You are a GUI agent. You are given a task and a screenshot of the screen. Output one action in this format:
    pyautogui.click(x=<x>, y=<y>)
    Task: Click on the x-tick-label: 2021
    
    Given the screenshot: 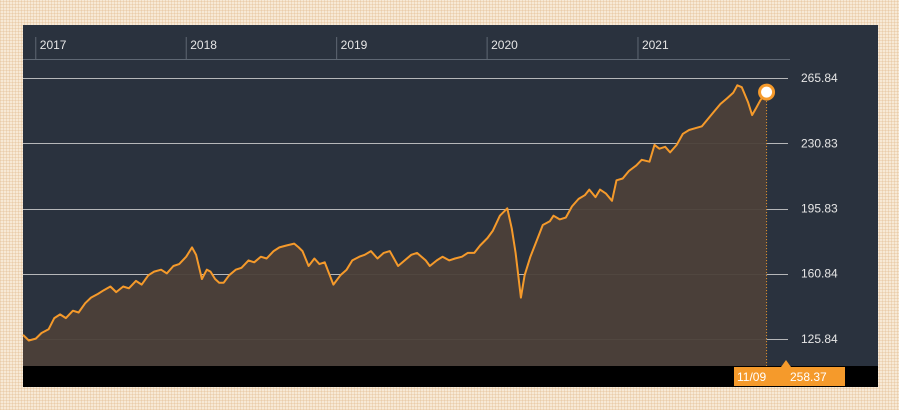 What is the action you would take?
    pyautogui.click(x=655, y=45)
    